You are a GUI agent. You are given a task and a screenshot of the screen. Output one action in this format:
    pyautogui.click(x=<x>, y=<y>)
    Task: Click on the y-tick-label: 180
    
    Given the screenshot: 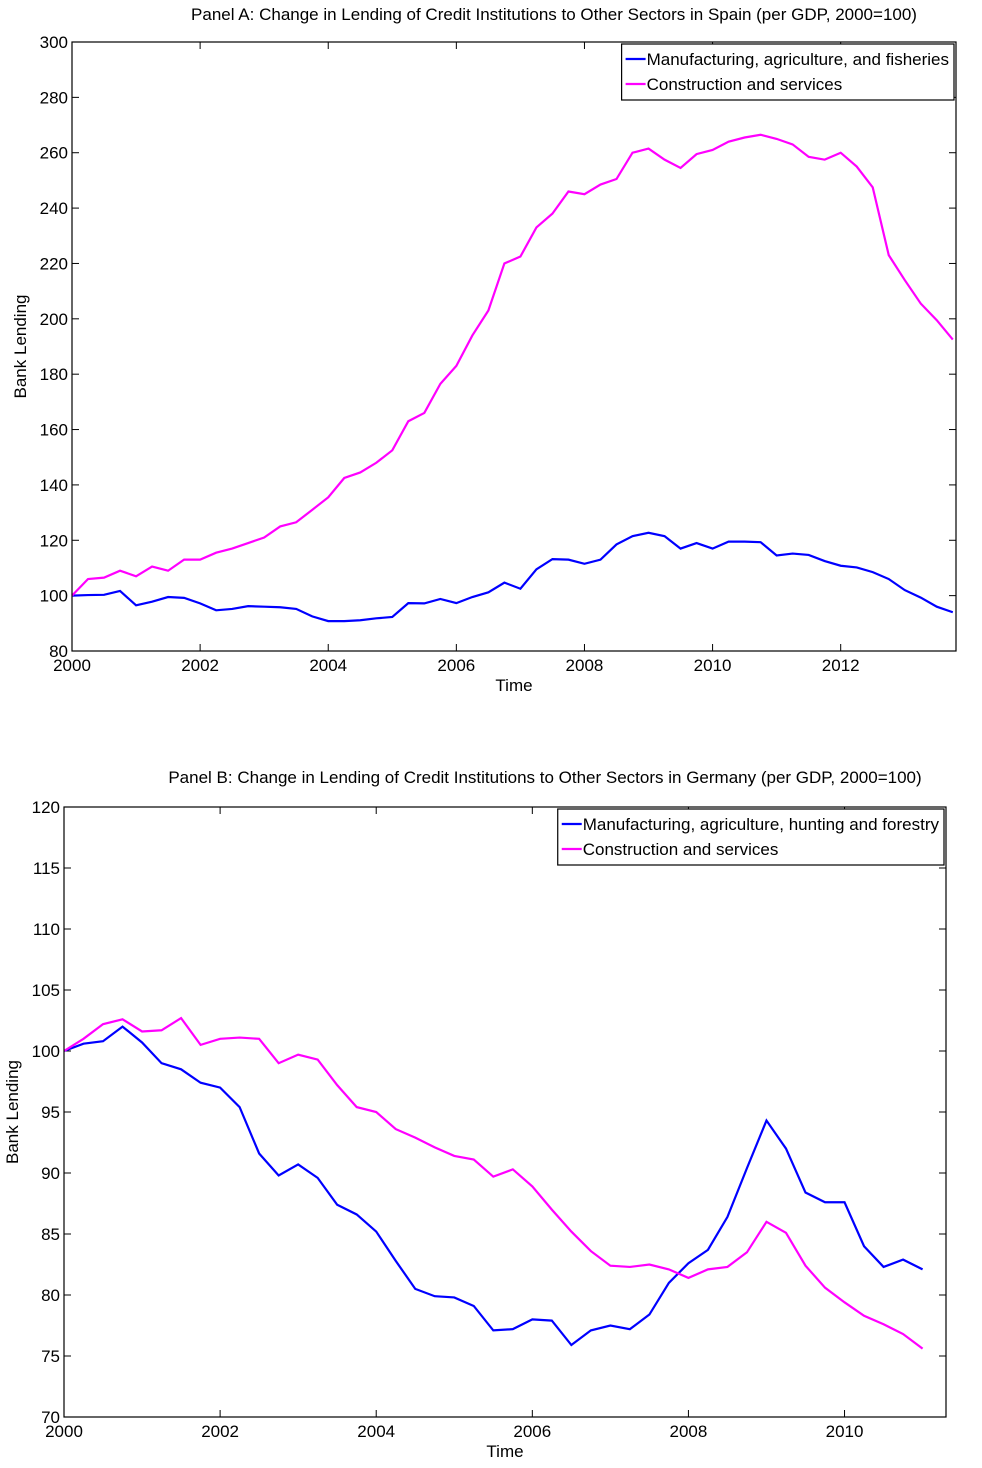 What is the action you would take?
    pyautogui.click(x=54, y=374)
    